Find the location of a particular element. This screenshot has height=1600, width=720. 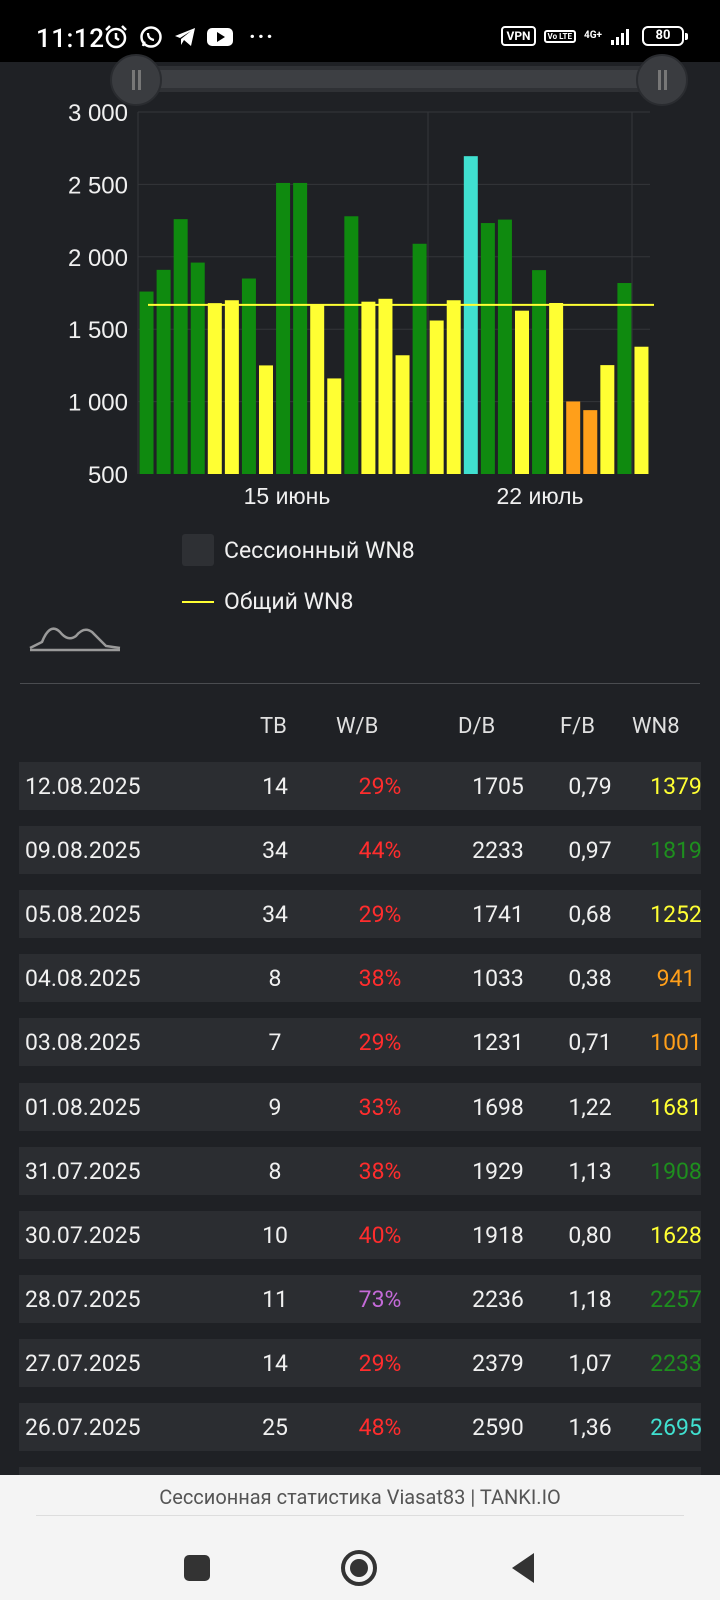

system-indicators: VPN Vo LTE 4G+ 80 is located at coordinates (594, 36).